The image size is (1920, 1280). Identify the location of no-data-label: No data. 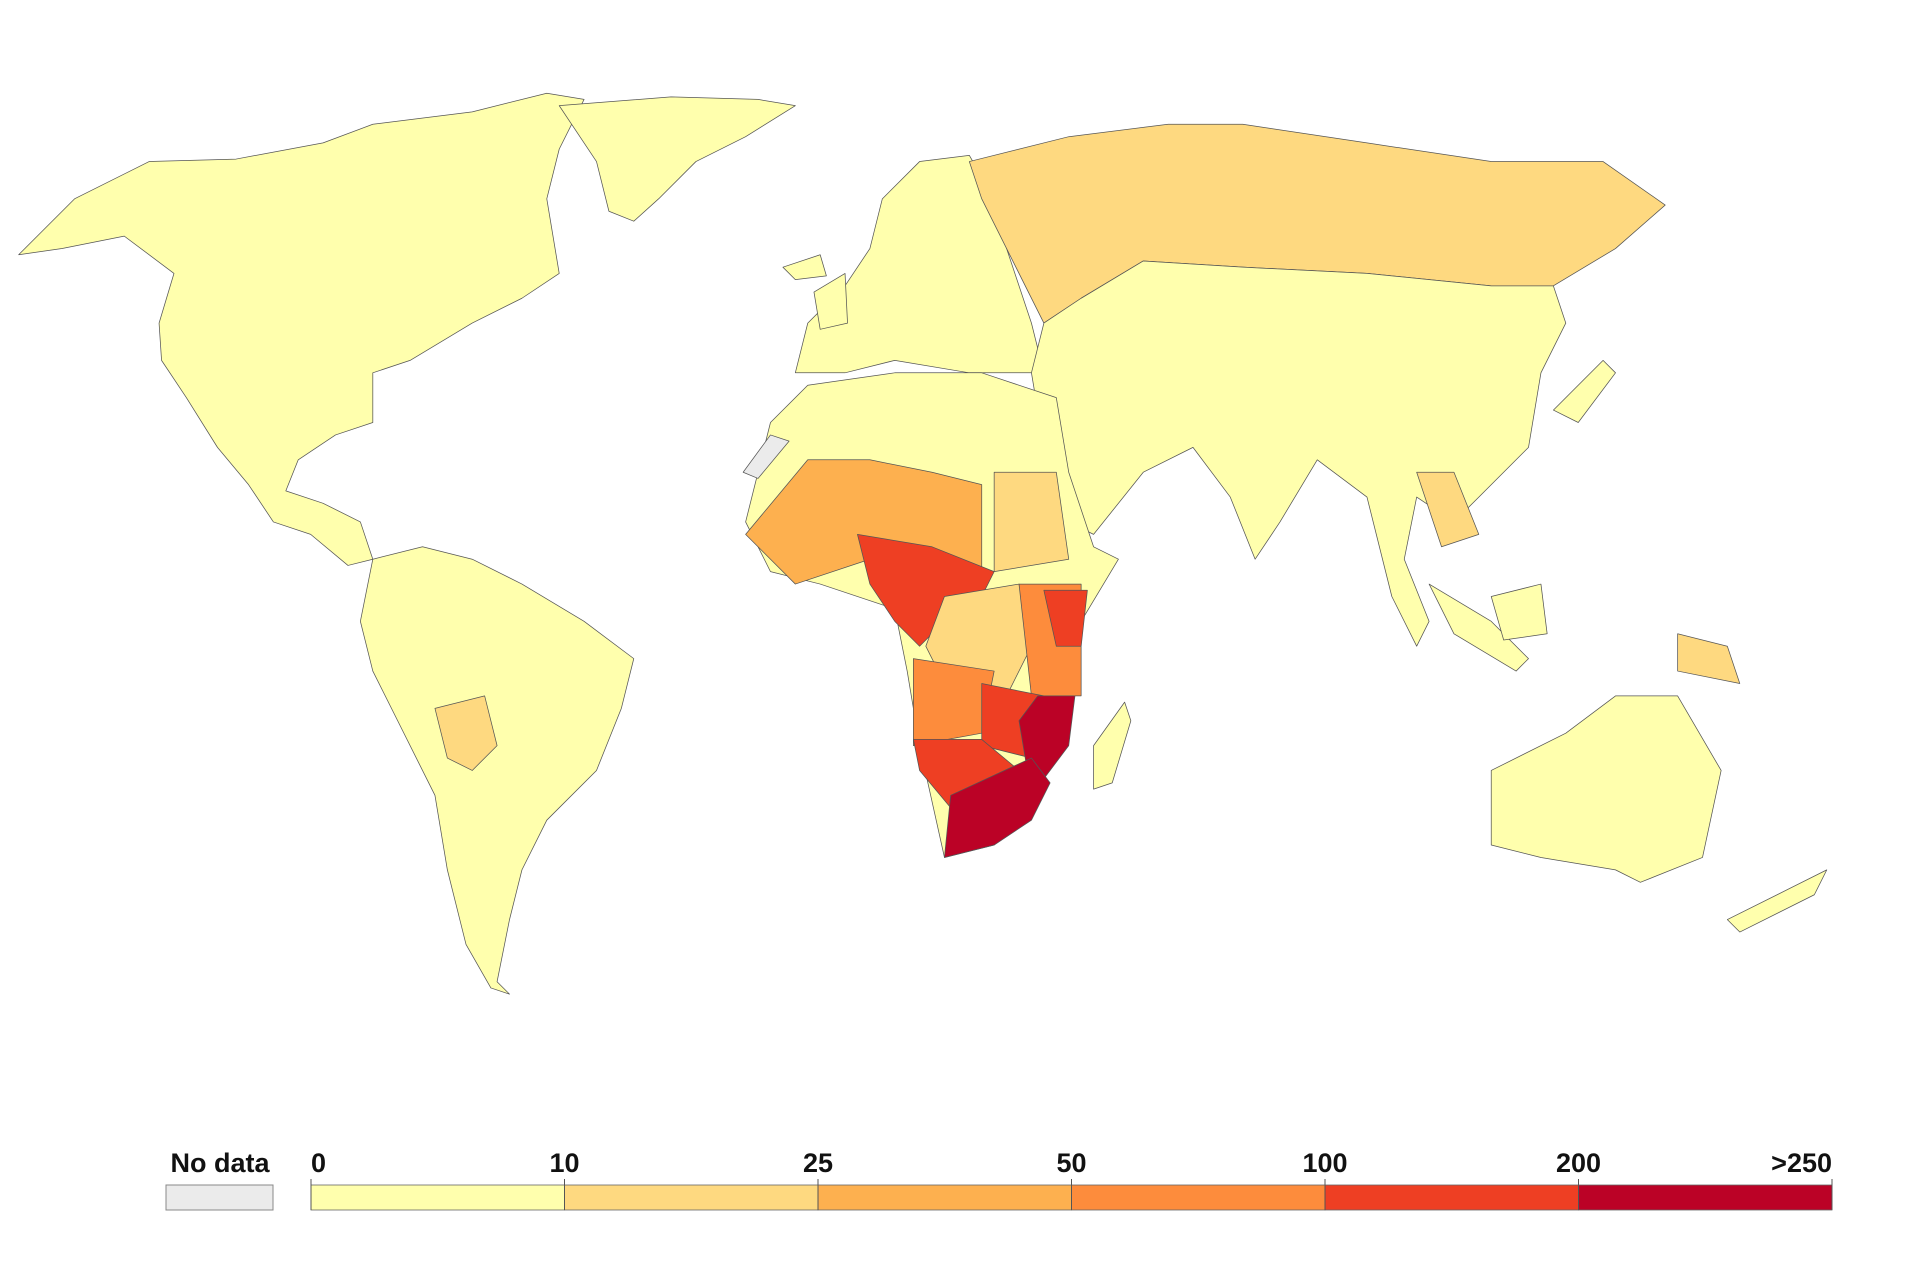
(220, 1163).